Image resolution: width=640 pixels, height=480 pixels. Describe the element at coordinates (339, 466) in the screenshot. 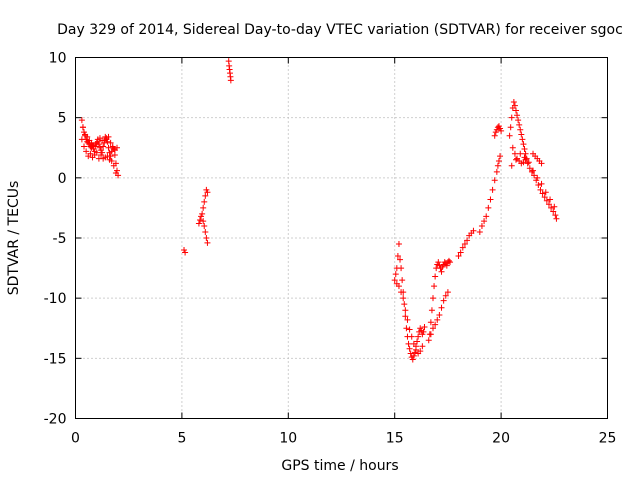

I see `x-axis-label: GPS time / hours` at that location.